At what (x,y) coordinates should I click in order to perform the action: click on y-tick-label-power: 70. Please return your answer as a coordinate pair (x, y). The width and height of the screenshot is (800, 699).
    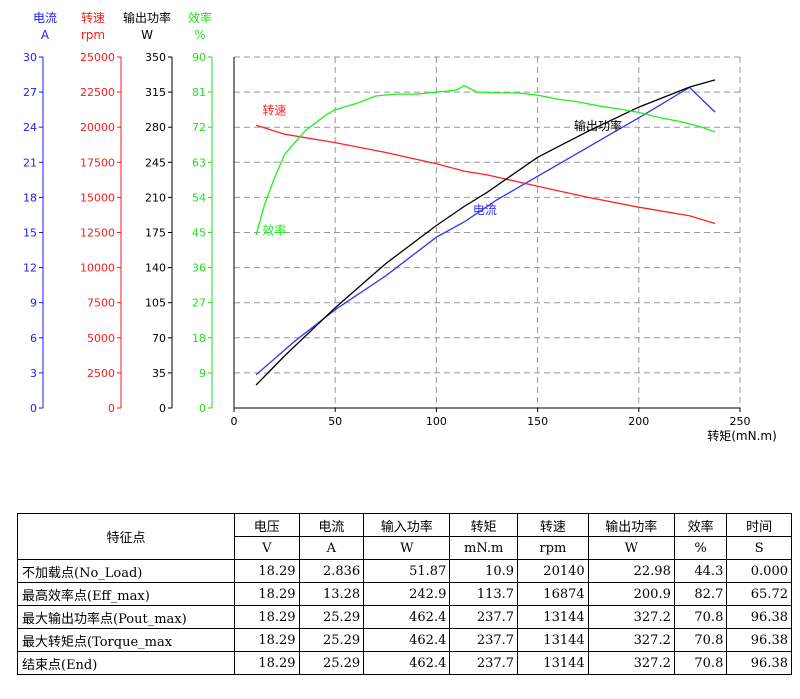
    Looking at the image, I should click on (159, 338).